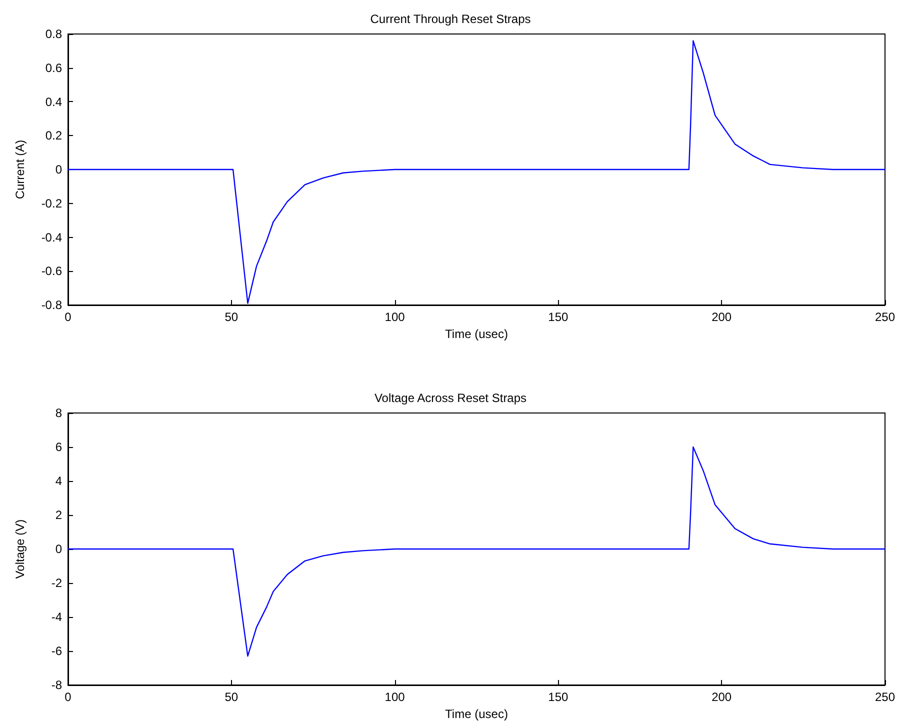 Image resolution: width=901 pixels, height=728 pixels. Describe the element at coordinates (53, 135) in the screenshot. I see `y-tick-label: 0.2` at that location.